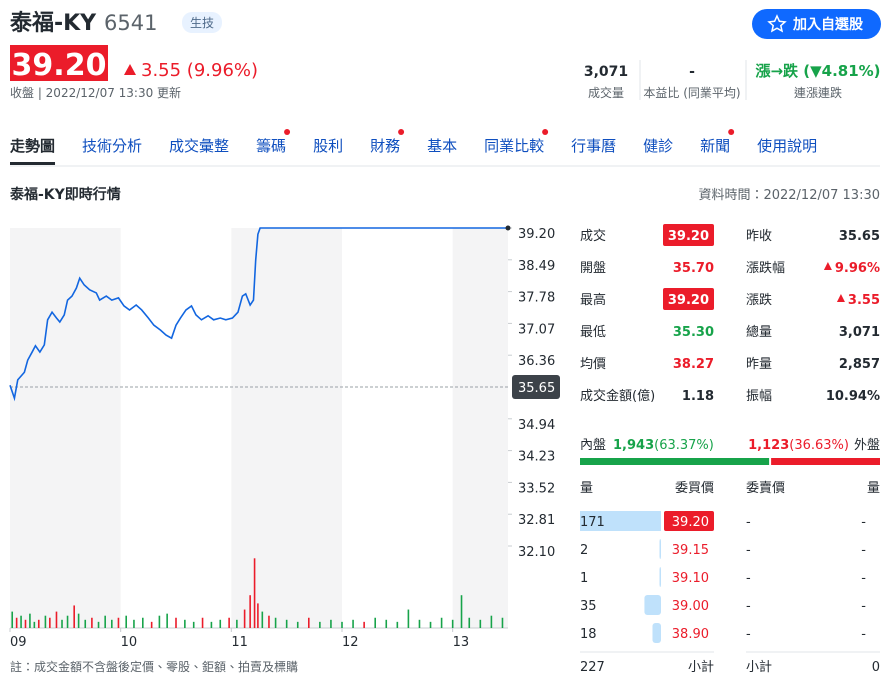 This screenshot has width=893, height=680. Describe the element at coordinates (199, 70) in the screenshot. I see `price-change: 3.55 (9.96%)` at that location.